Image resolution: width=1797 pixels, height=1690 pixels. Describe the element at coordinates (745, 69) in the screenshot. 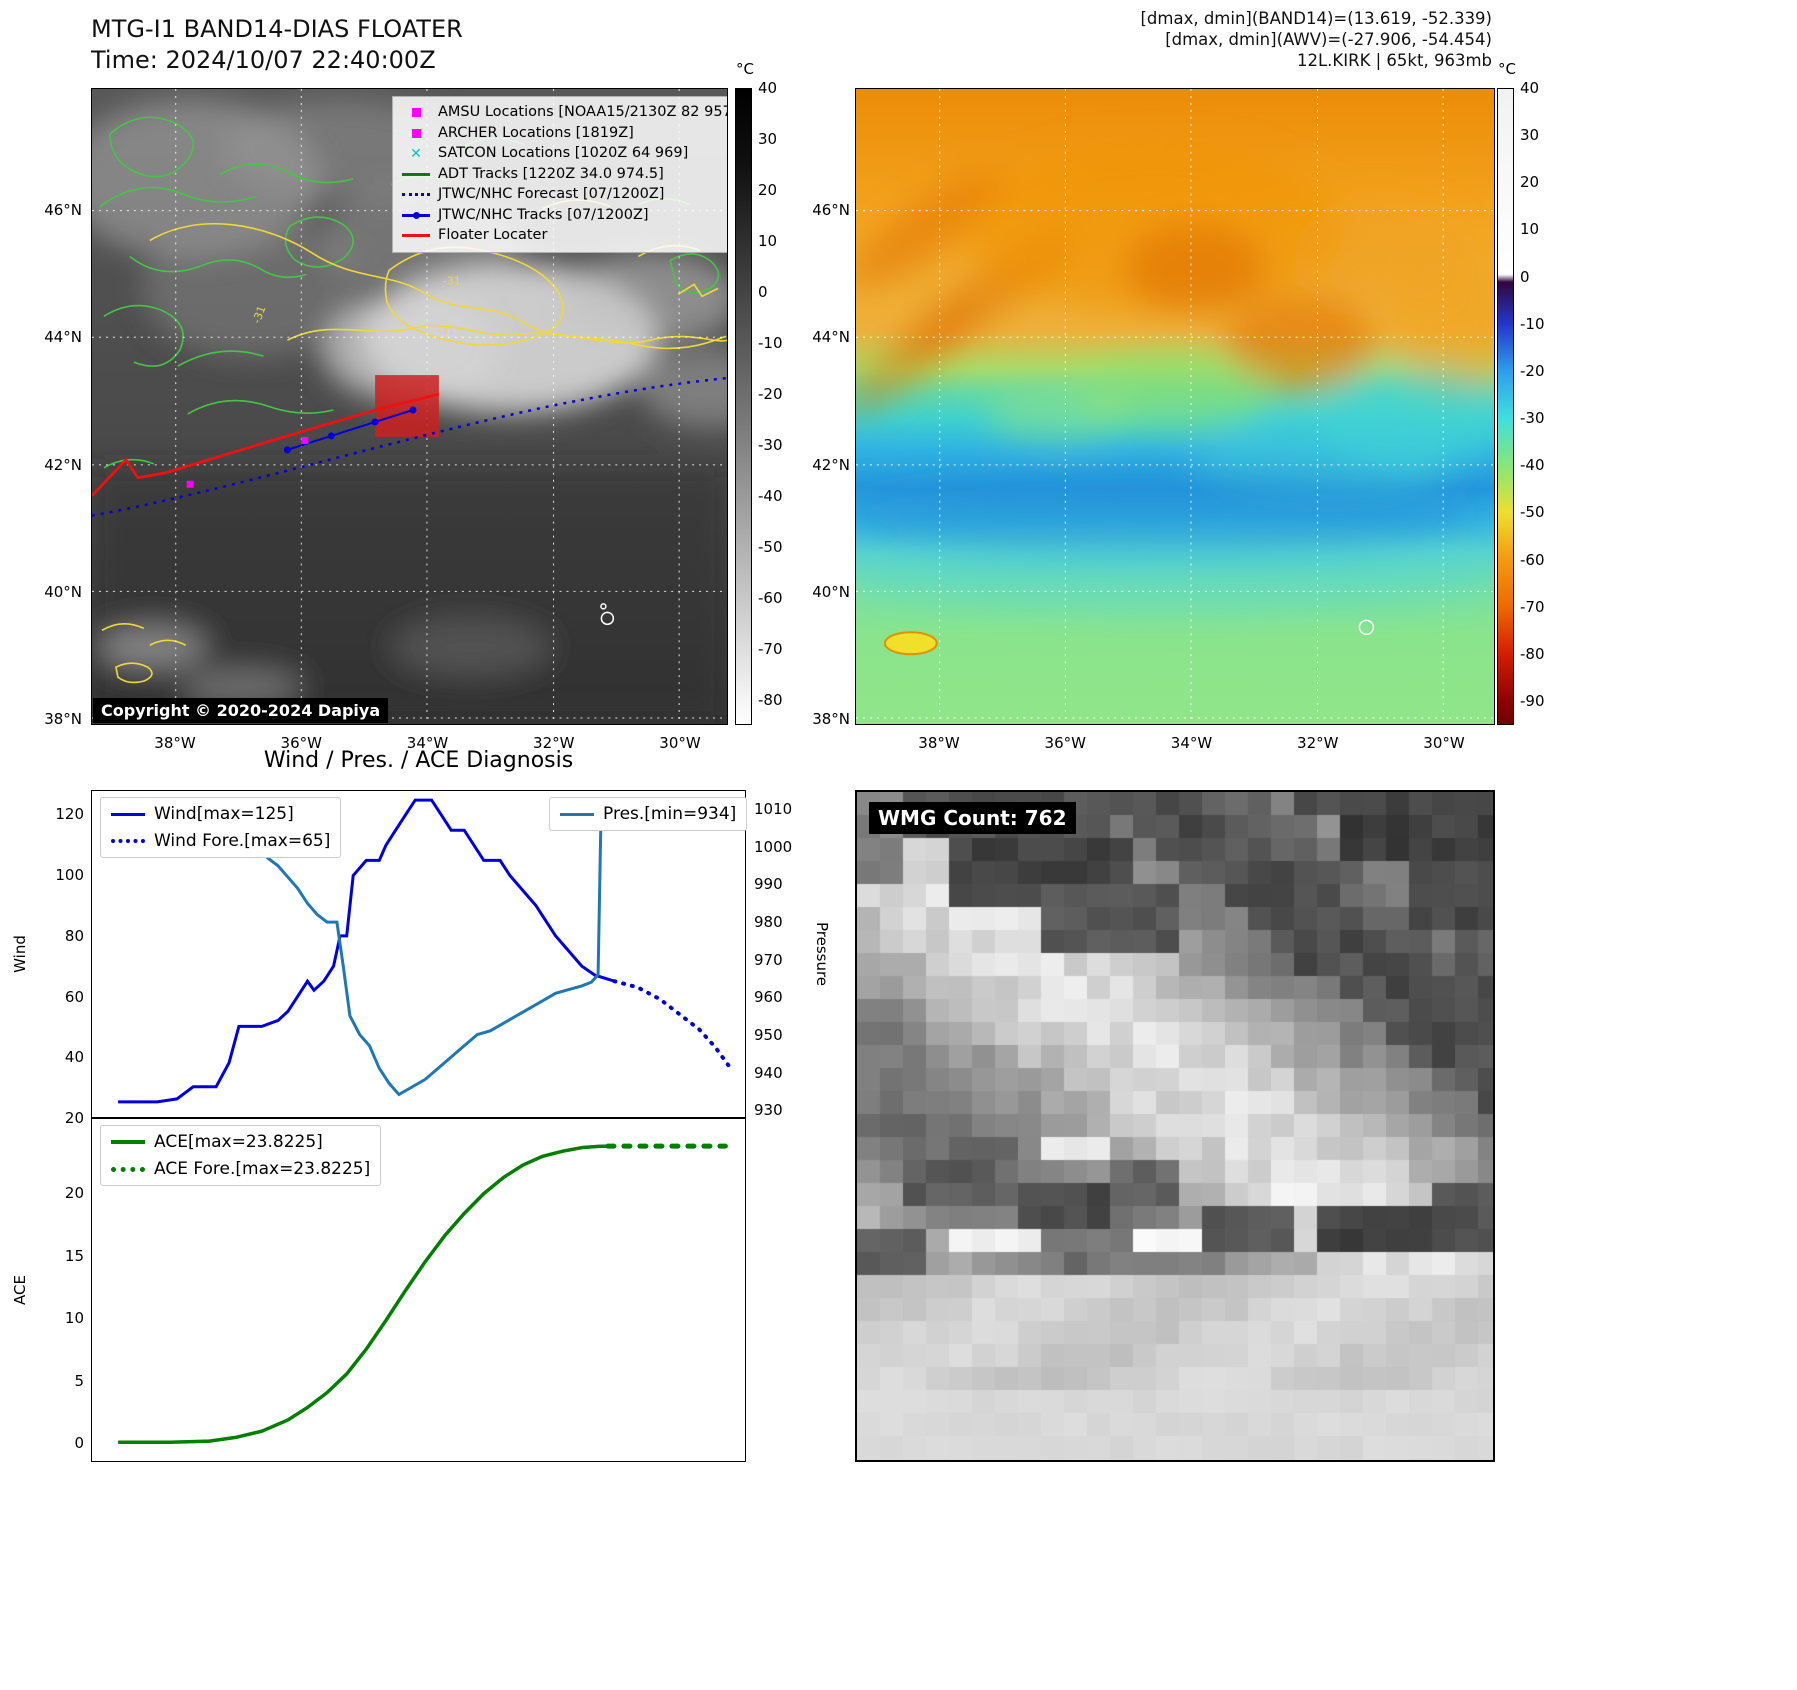

I see `band14-colorbar-unit: °C` at that location.